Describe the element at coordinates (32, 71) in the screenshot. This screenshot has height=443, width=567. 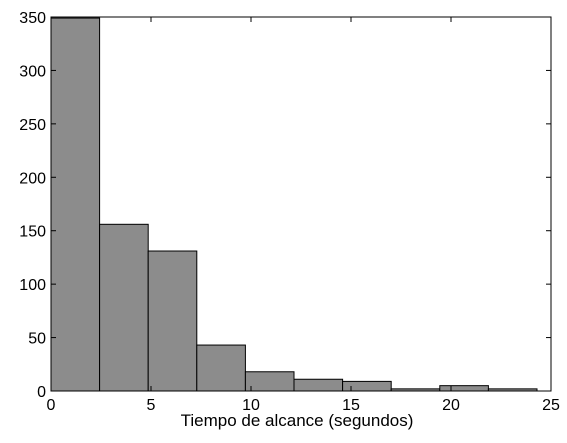
I see `y-tick-label-6: 300` at that location.